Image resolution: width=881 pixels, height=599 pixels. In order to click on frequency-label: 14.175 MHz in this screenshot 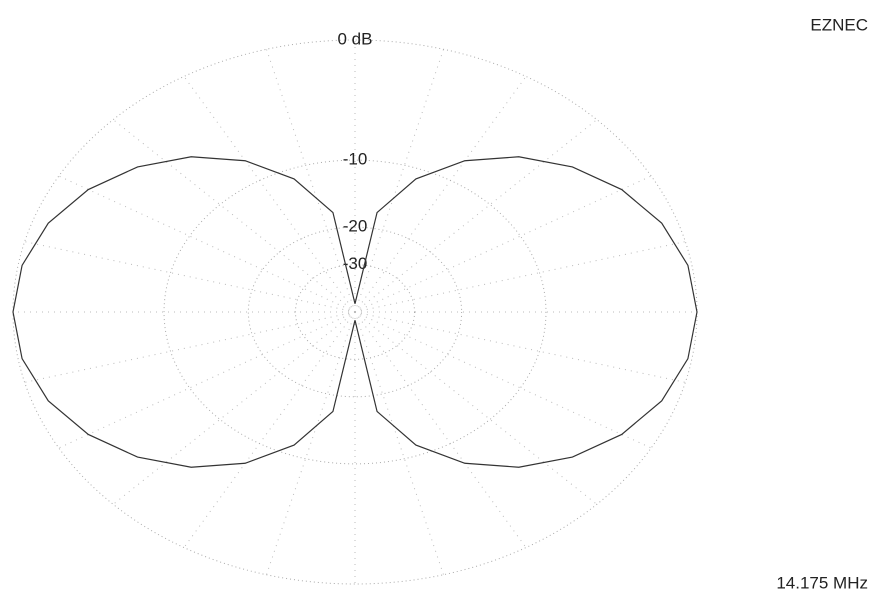, I will do `click(822, 582)`.